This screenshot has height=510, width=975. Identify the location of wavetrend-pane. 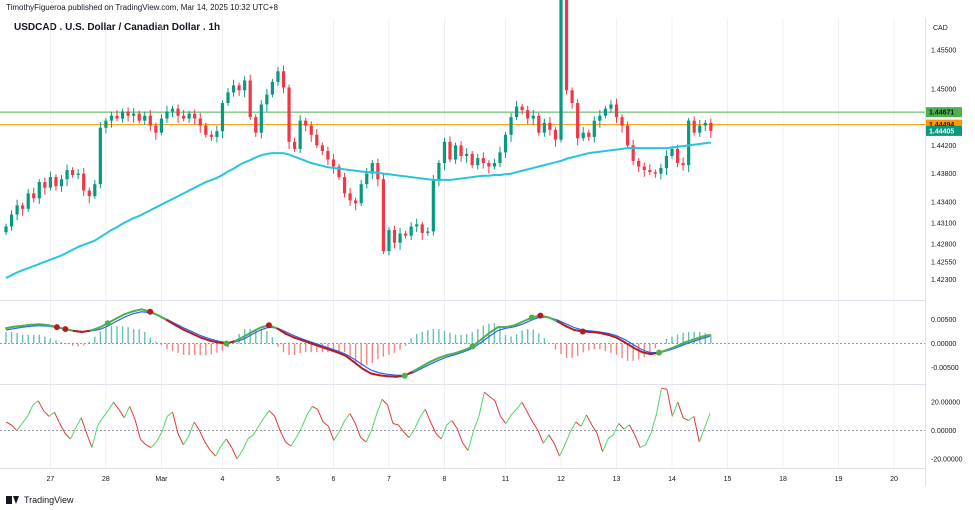
(462, 343).